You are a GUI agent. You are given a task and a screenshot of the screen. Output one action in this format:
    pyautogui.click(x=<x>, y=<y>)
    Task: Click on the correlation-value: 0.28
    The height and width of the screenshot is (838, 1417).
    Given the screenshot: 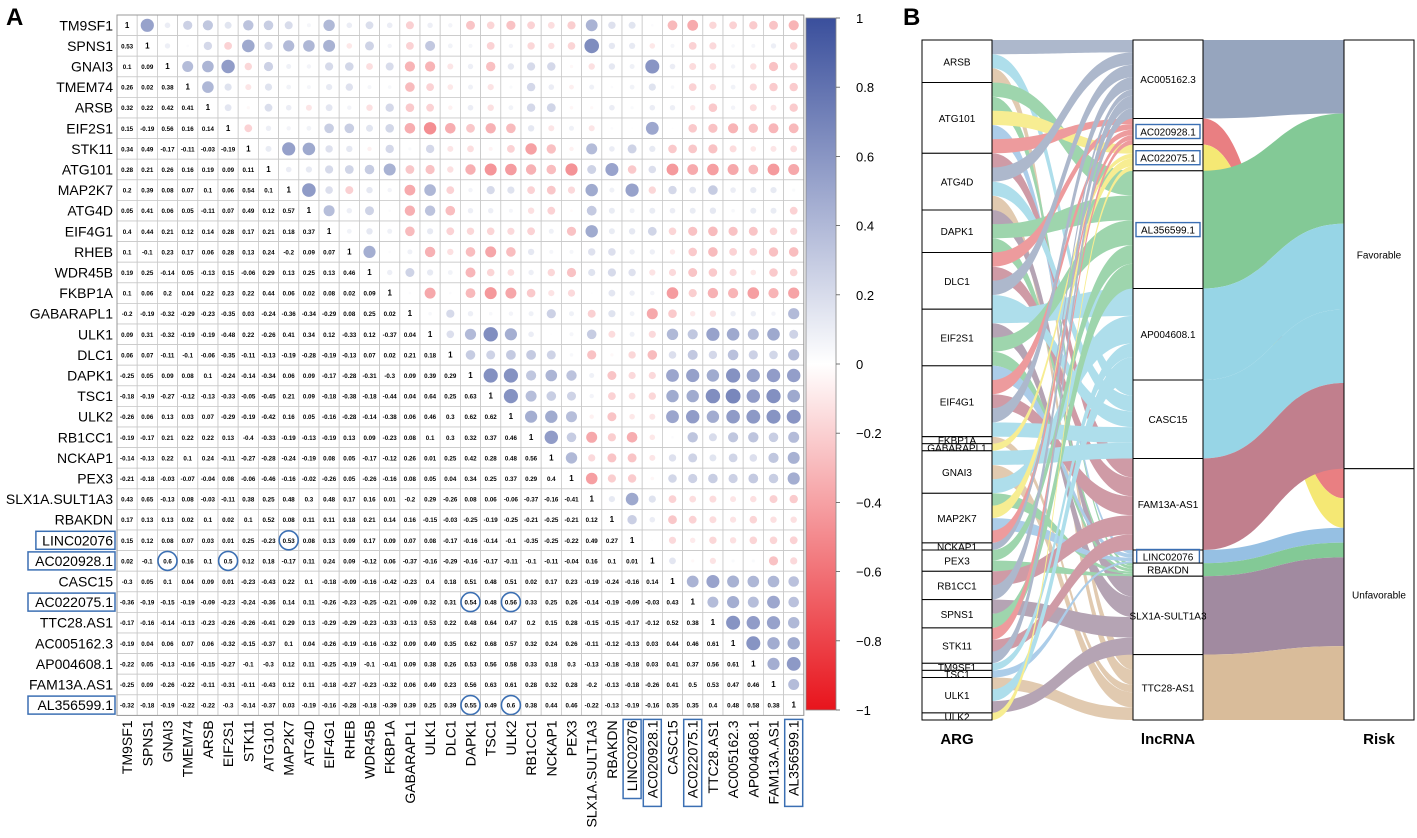 What is the action you would take?
    pyautogui.click(x=228, y=252)
    